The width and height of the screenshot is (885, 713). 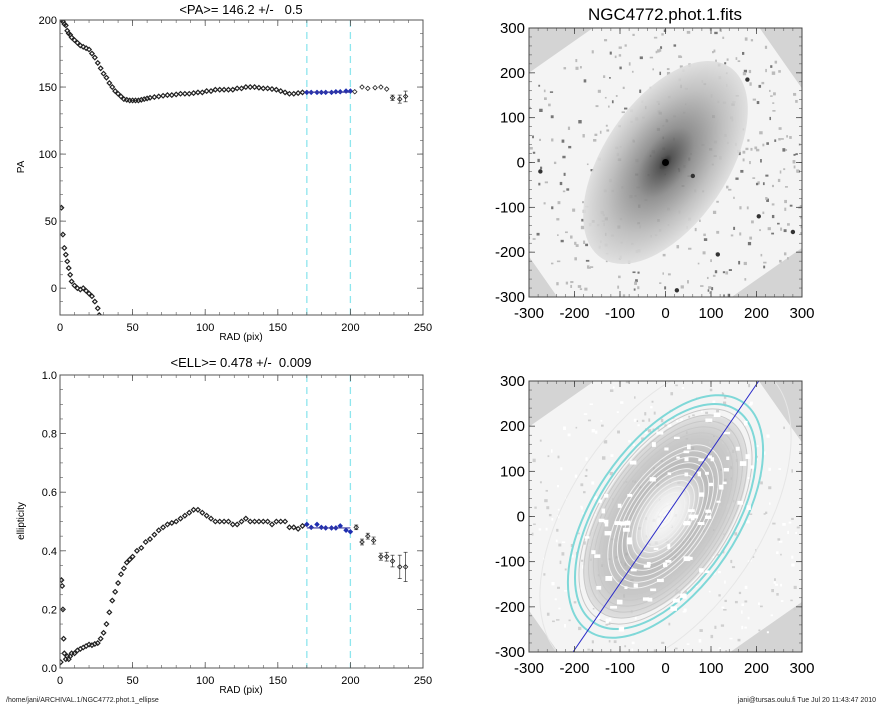 What do you see at coordinates (54, 289) in the screenshot?
I see `y-tick-label: 0` at bounding box center [54, 289].